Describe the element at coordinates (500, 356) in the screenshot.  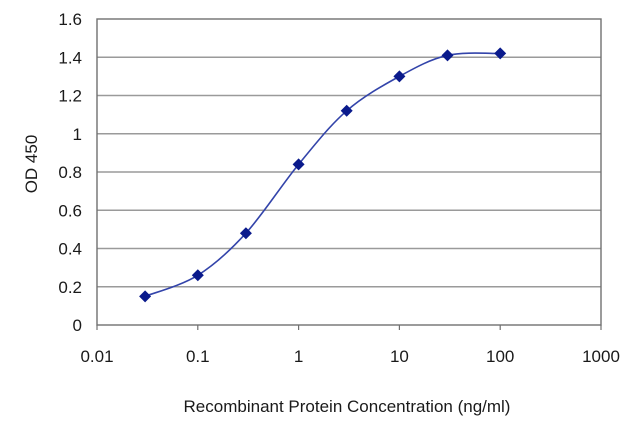
I see `x-tick-label: 100` at that location.